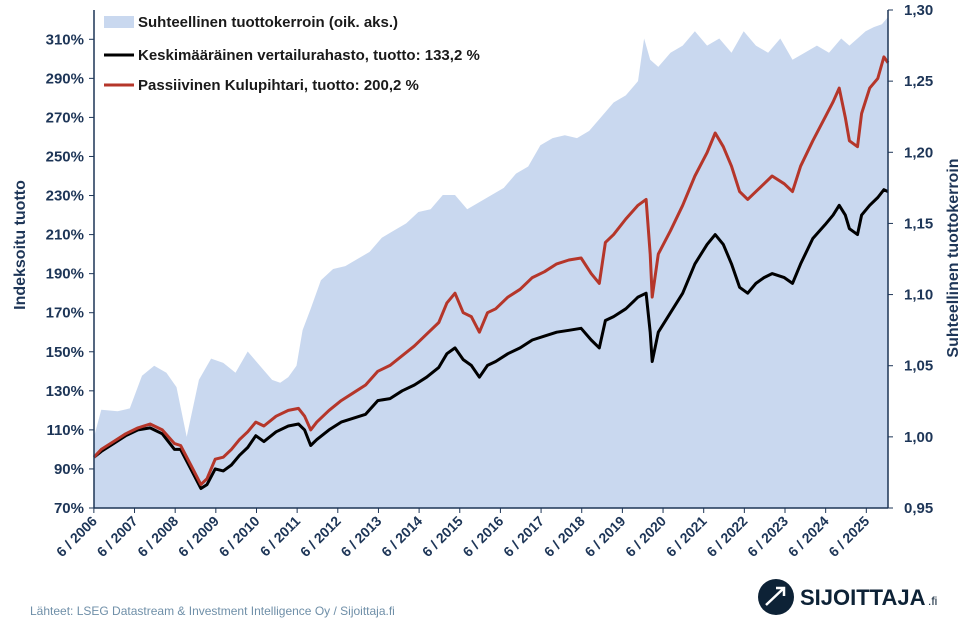  What do you see at coordinates (808, 536) in the screenshot?
I see `x-tick-label: 6 / 2024` at bounding box center [808, 536].